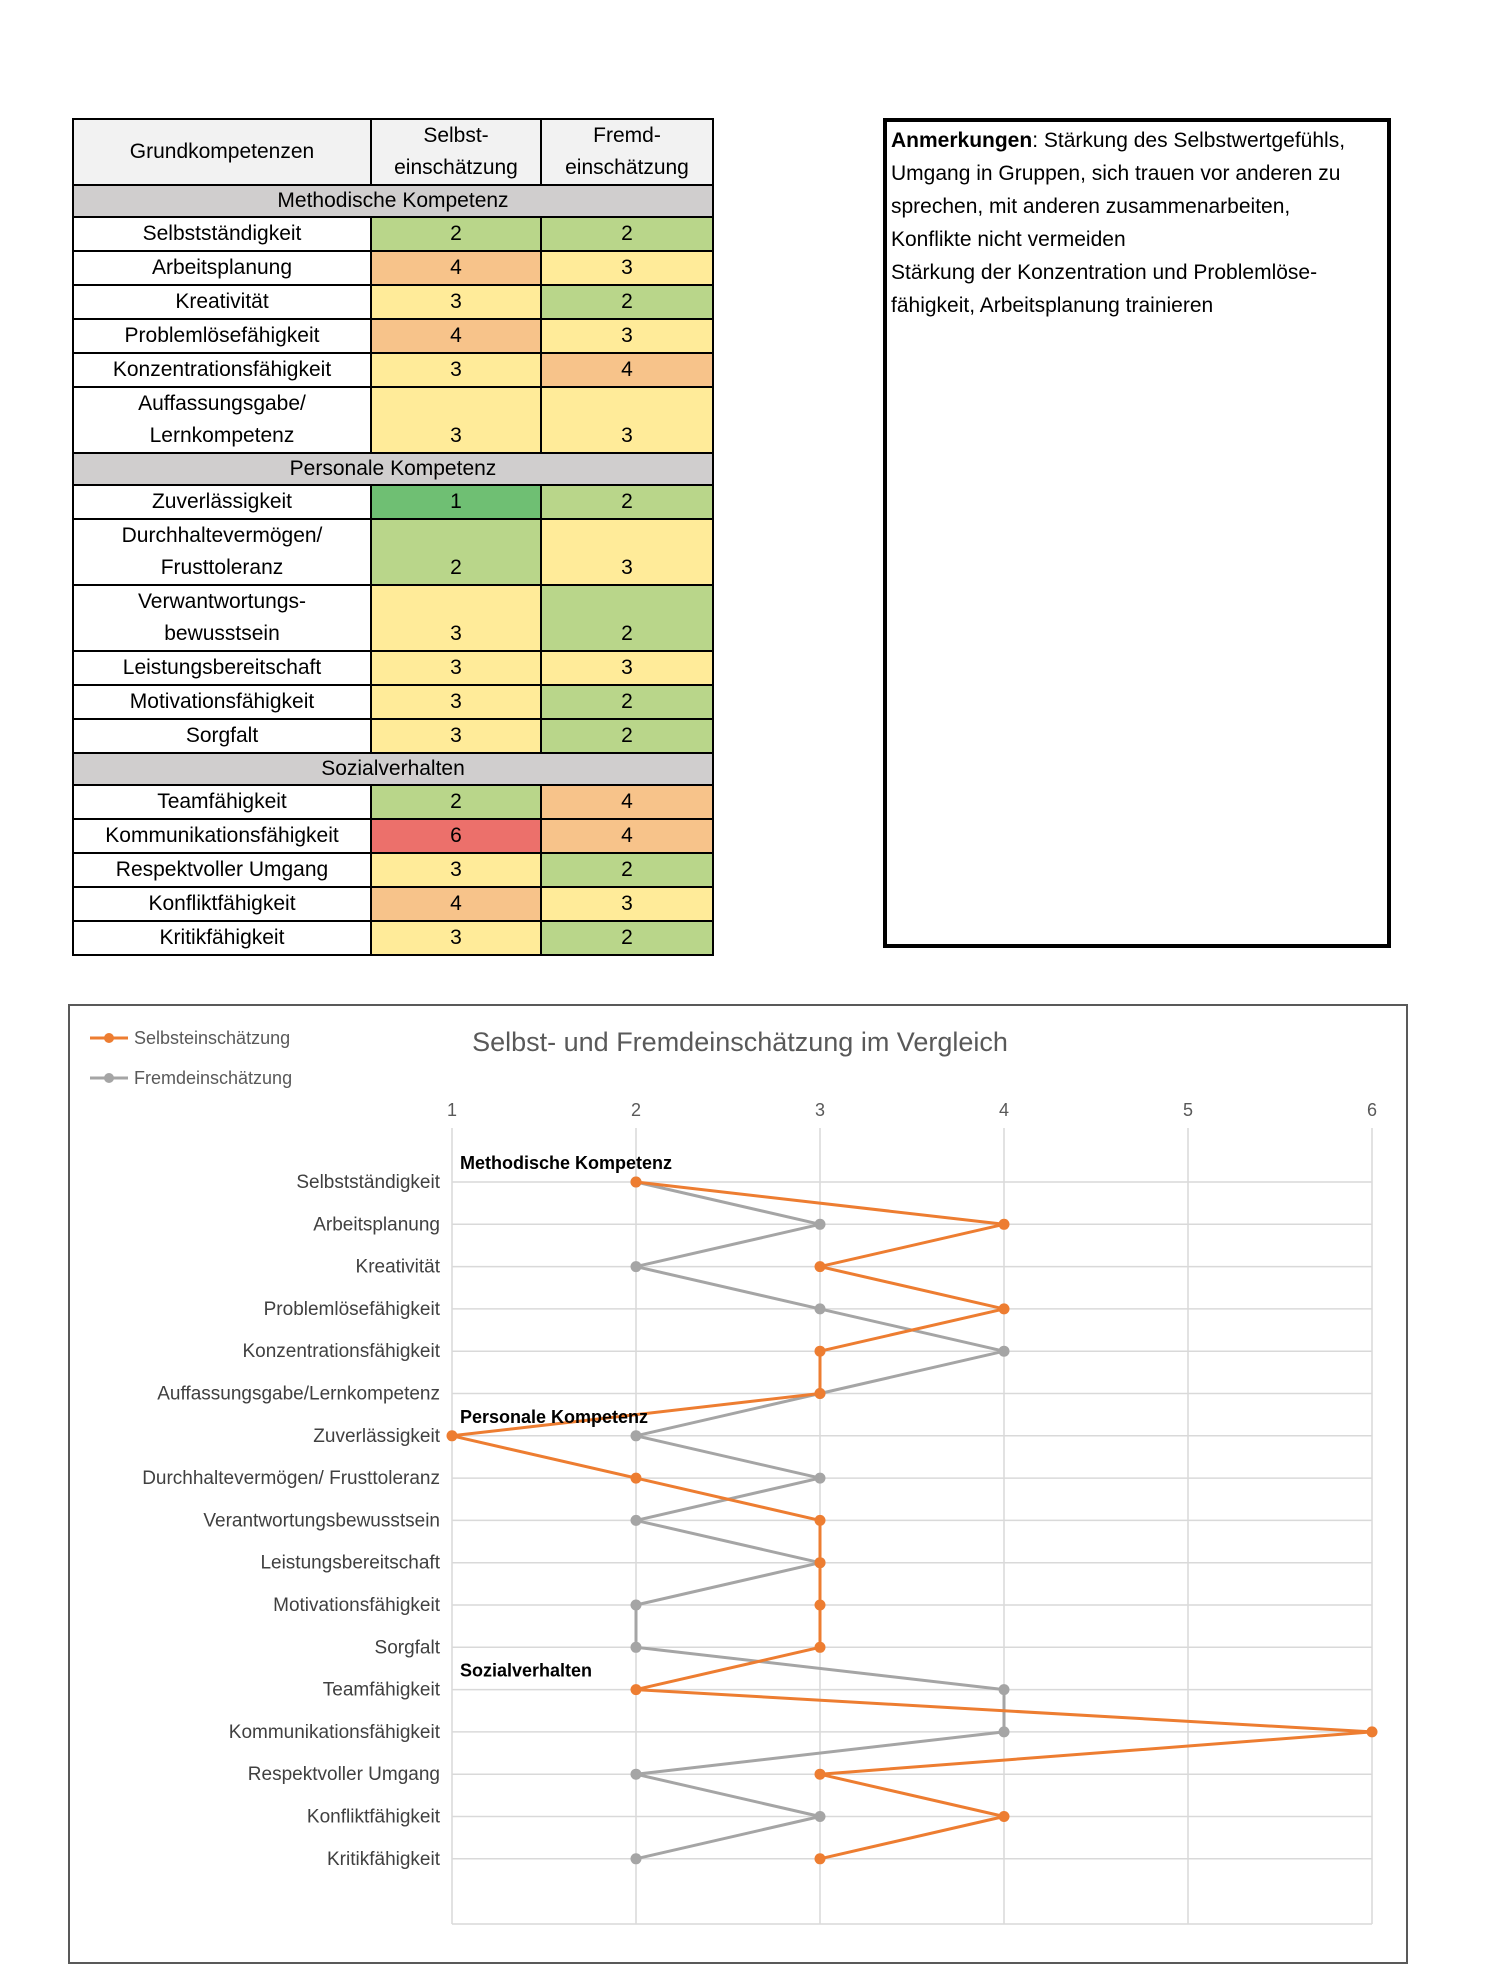  I want to click on competence-name: Arbeitsplanung, so click(222, 268).